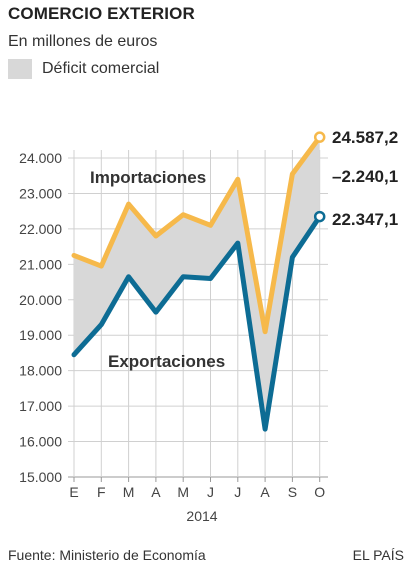 Image resolution: width=414 pixels, height=577 pixels. I want to click on legend-swatch-deficit, so click(20, 69).